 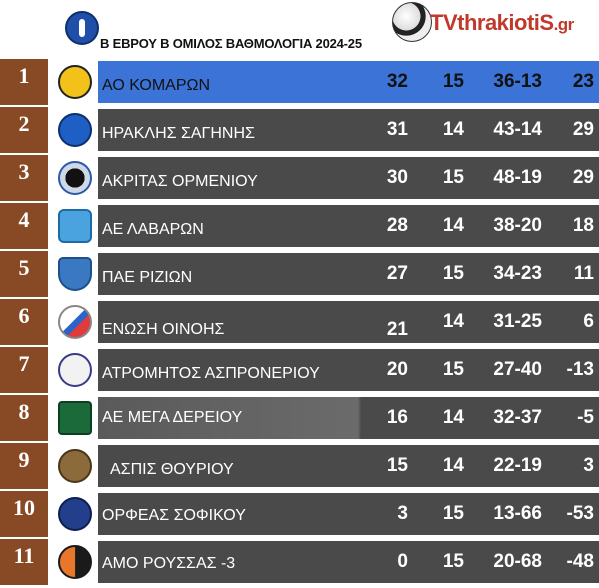 What do you see at coordinates (583, 225) in the screenshot?
I see `last-cell: 18` at bounding box center [583, 225].